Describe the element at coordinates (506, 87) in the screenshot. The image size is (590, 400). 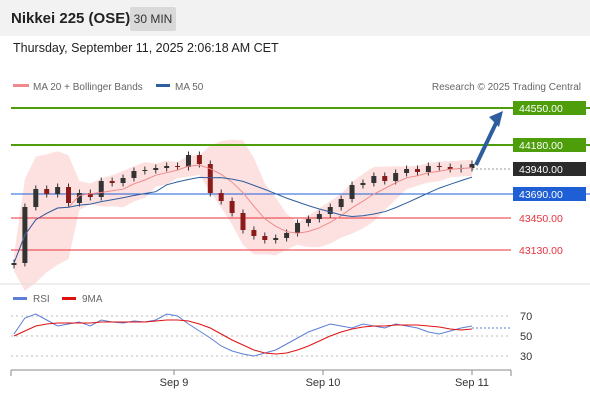
I see `credit-label: Research © 2025 Trading Central` at that location.